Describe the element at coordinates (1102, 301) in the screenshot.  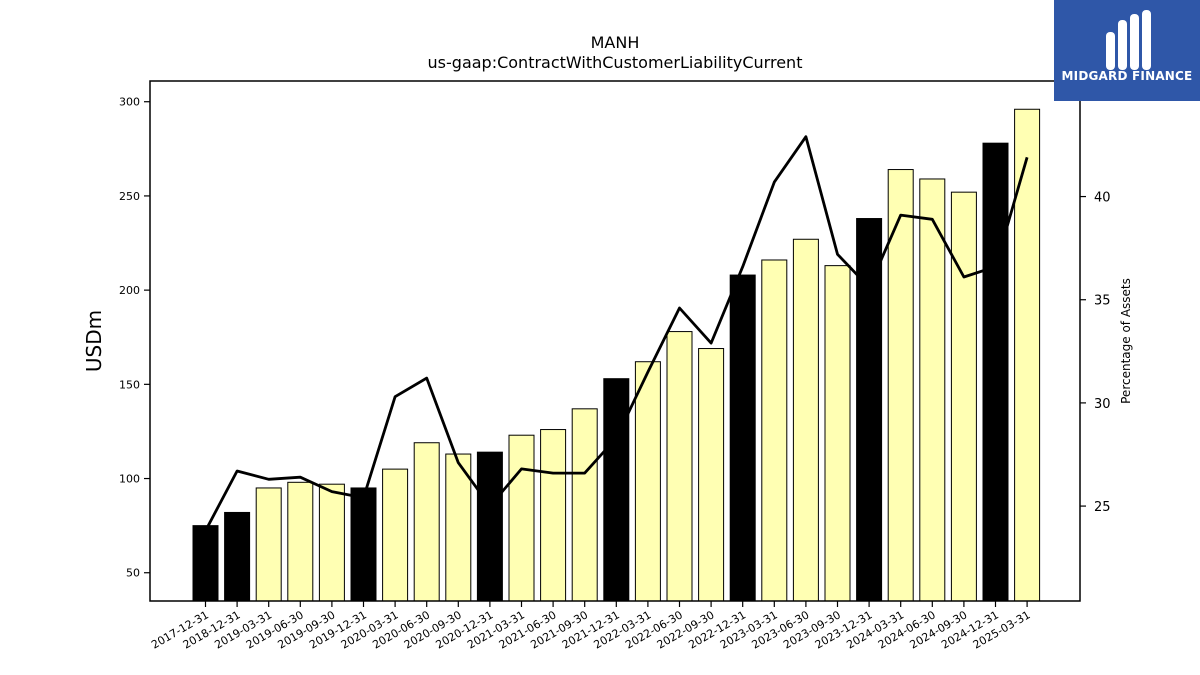
I see `y2-tick-label: 35` at that location.